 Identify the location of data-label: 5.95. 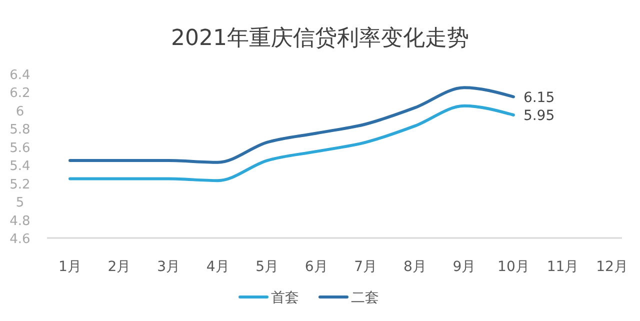
(539, 116).